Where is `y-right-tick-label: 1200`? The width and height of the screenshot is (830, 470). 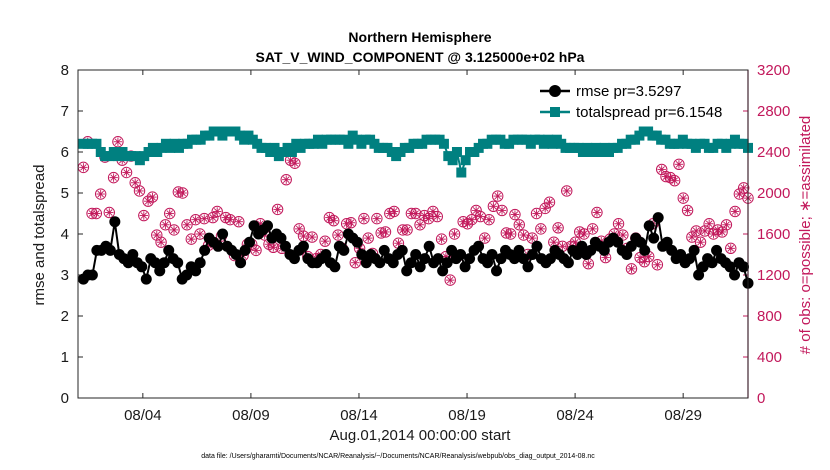
y-right-tick-label: 1200 is located at coordinates (773, 275).